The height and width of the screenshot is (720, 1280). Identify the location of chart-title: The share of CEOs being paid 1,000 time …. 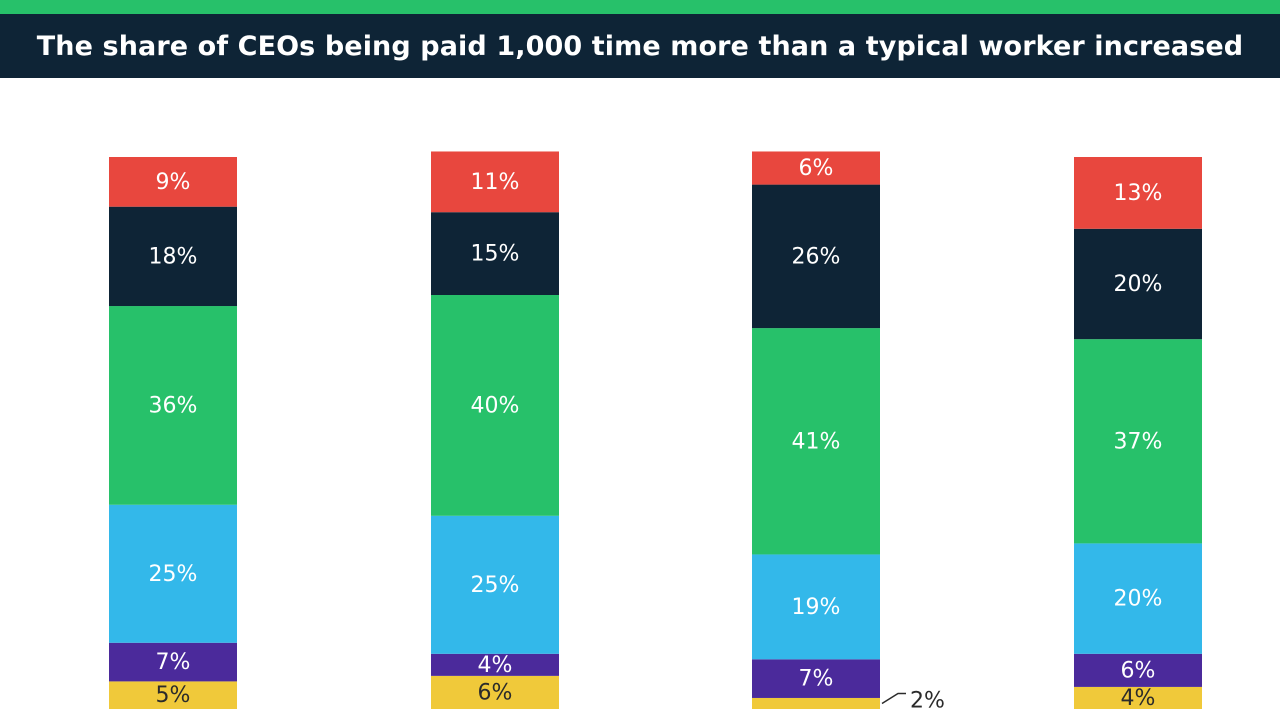
(640, 46).